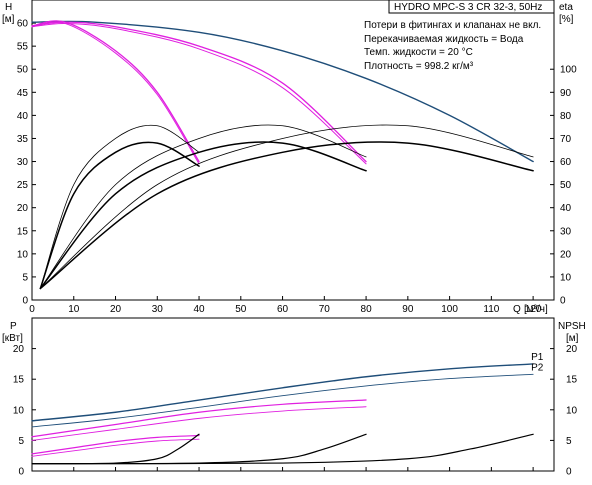 The width and height of the screenshot is (592, 485). I want to click on lower-y-tick-label: 10, so click(19, 410).